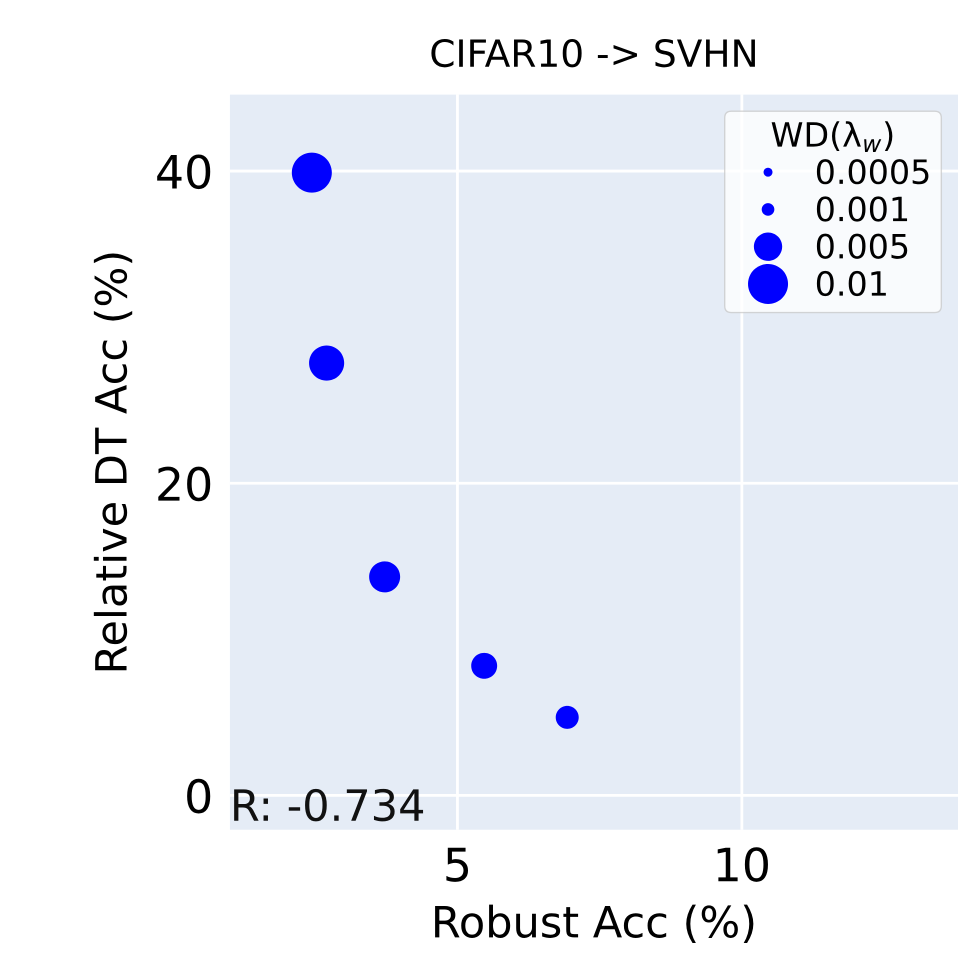  I want to click on legend-label: 0.0005, so click(872, 171).